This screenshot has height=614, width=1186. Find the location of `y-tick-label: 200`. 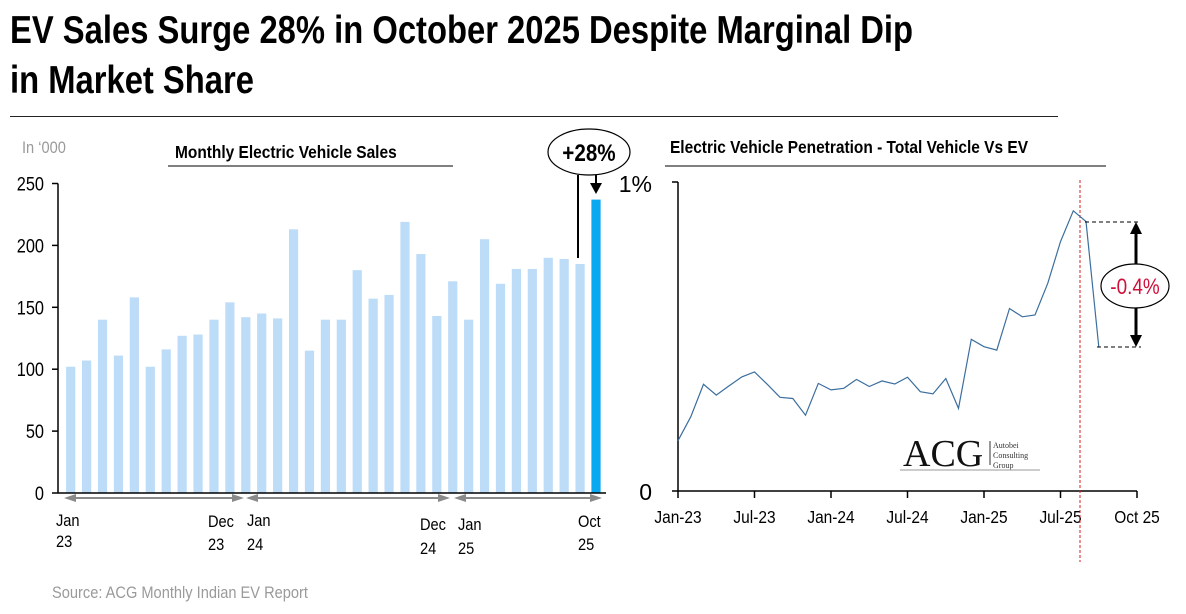

y-tick-label: 200 is located at coordinates (30, 245).